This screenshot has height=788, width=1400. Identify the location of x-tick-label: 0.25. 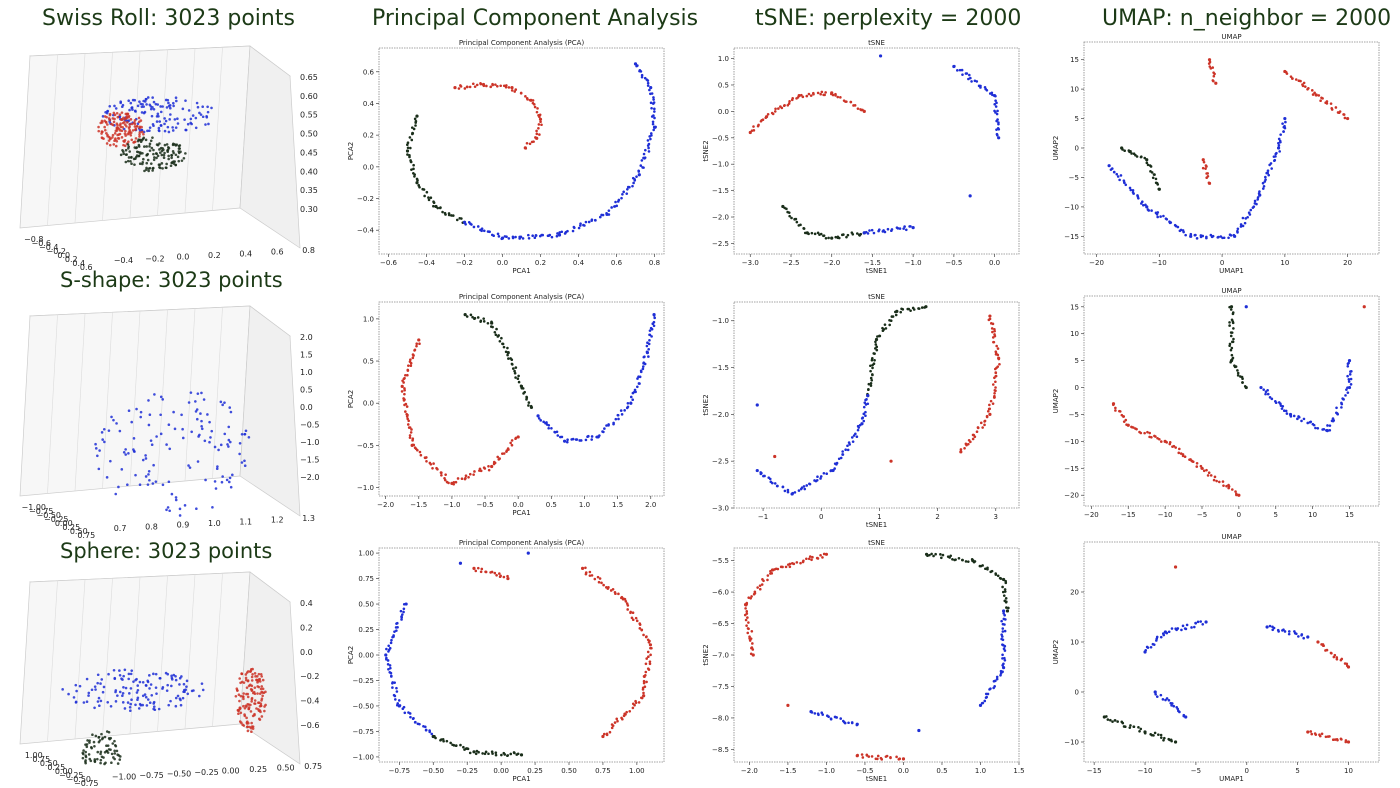
(71, 527).